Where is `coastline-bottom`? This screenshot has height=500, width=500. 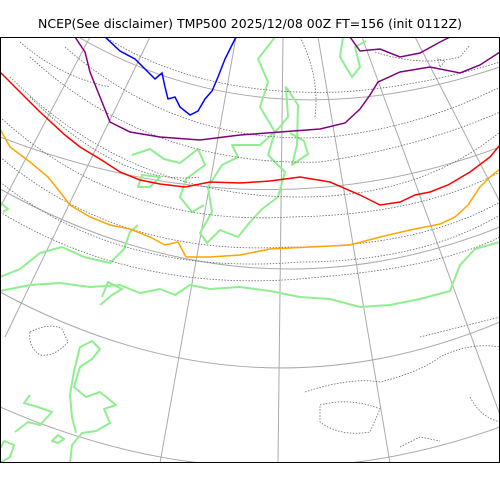 coastline-bottom is located at coordinates (7, 451).